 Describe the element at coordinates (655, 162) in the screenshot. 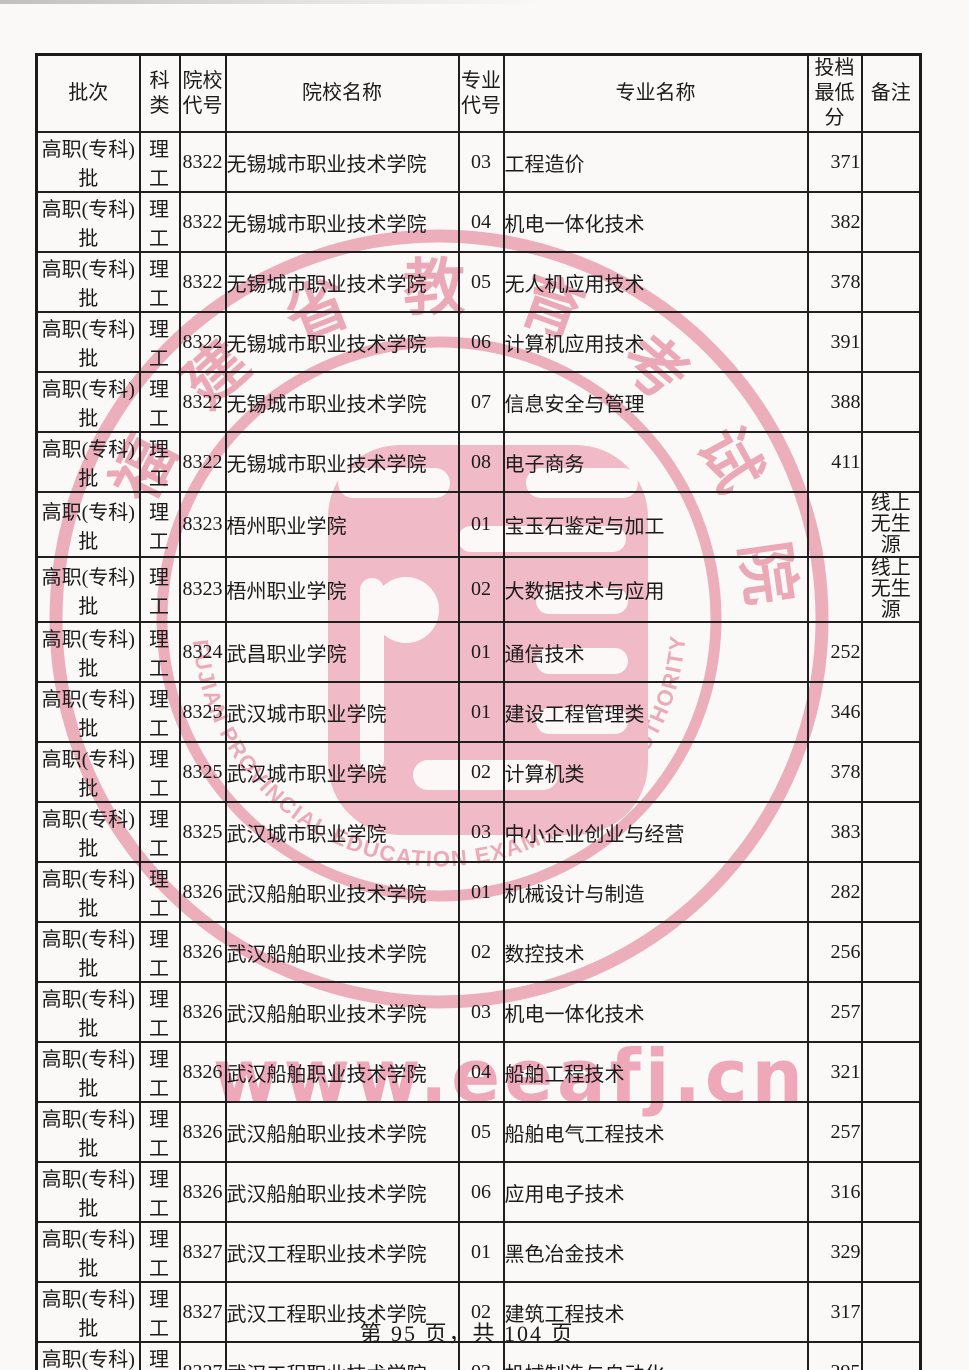

I see `cell-major-name: 工程造价` at that location.